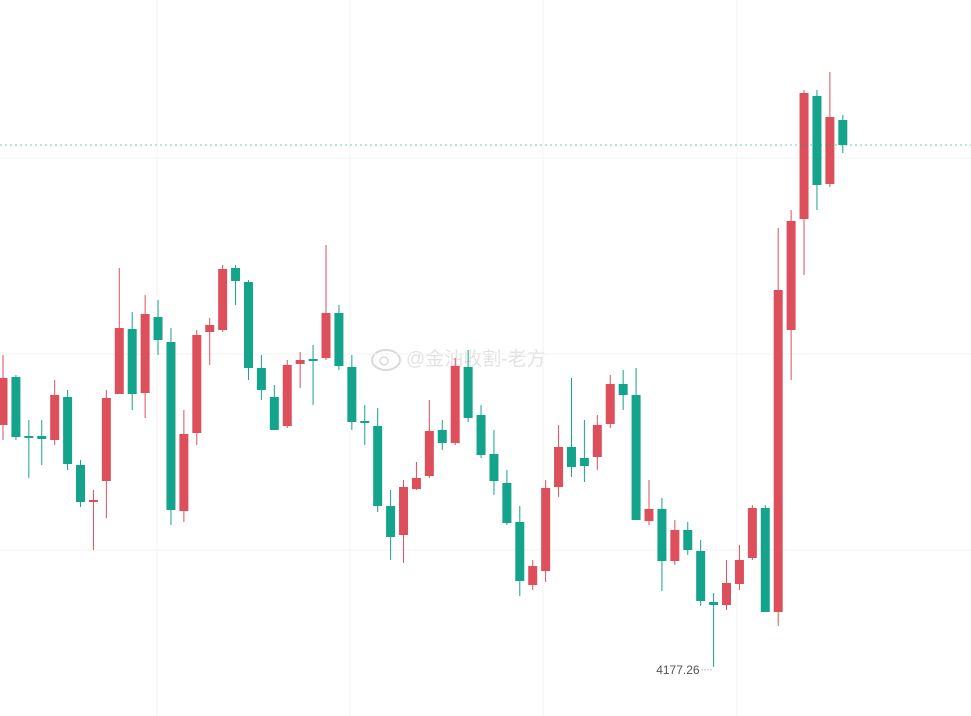  I want to click on watermark-logo, so click(386, 360).